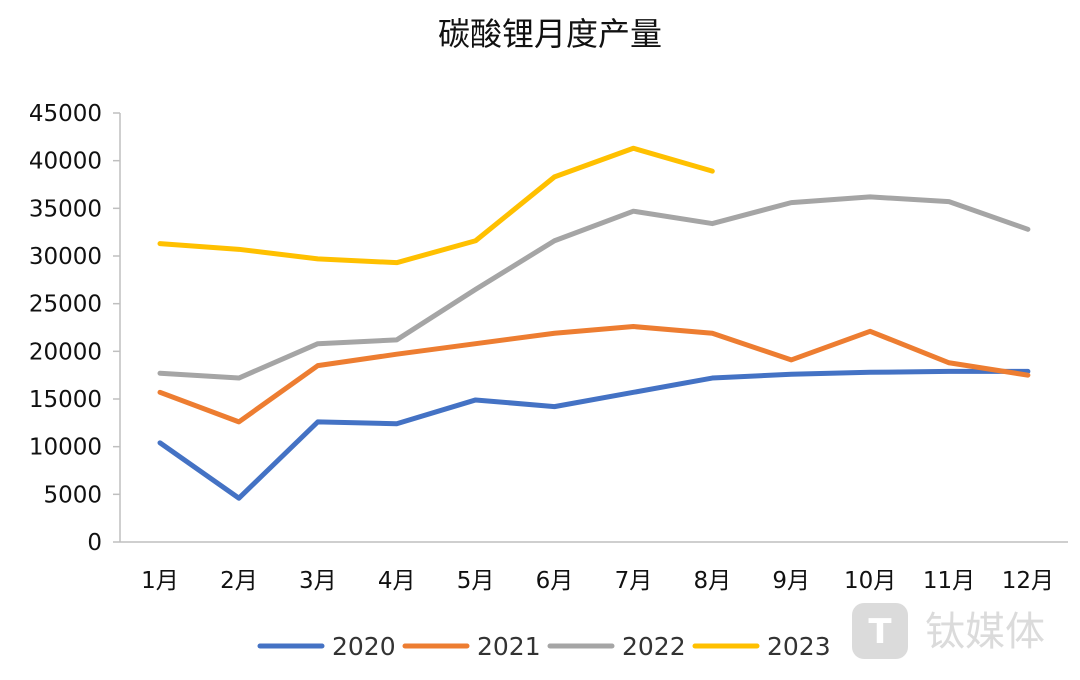 The height and width of the screenshot is (680, 1080). I want to click on series-line-2023, so click(436, 205).